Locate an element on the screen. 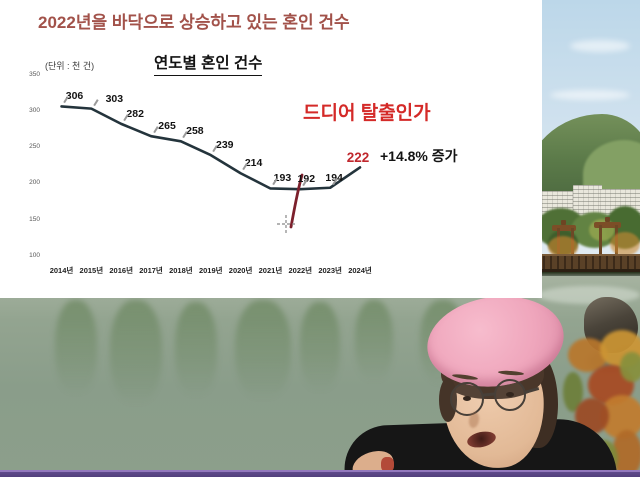 This screenshot has width=640, height=477. lamp-post is located at coordinates (600, 242).